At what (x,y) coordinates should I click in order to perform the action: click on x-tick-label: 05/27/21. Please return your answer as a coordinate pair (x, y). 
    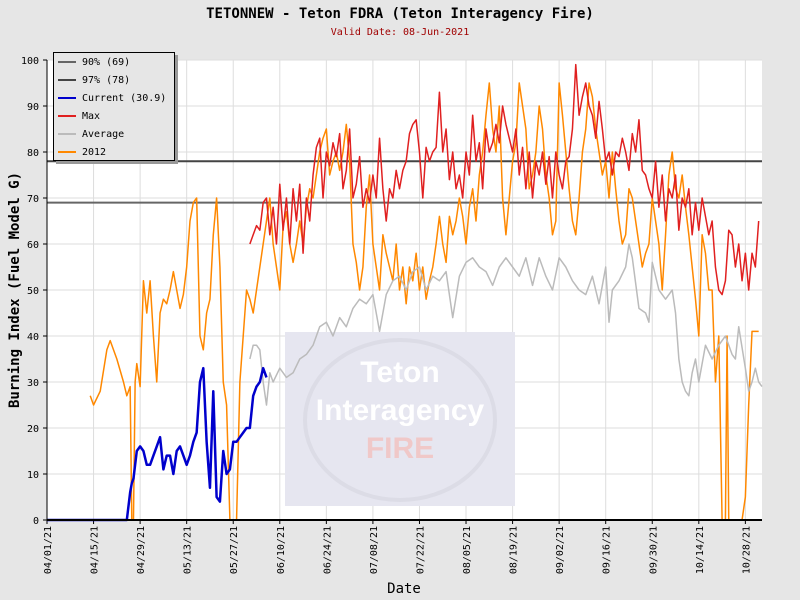
    Looking at the image, I should click on (234, 550).